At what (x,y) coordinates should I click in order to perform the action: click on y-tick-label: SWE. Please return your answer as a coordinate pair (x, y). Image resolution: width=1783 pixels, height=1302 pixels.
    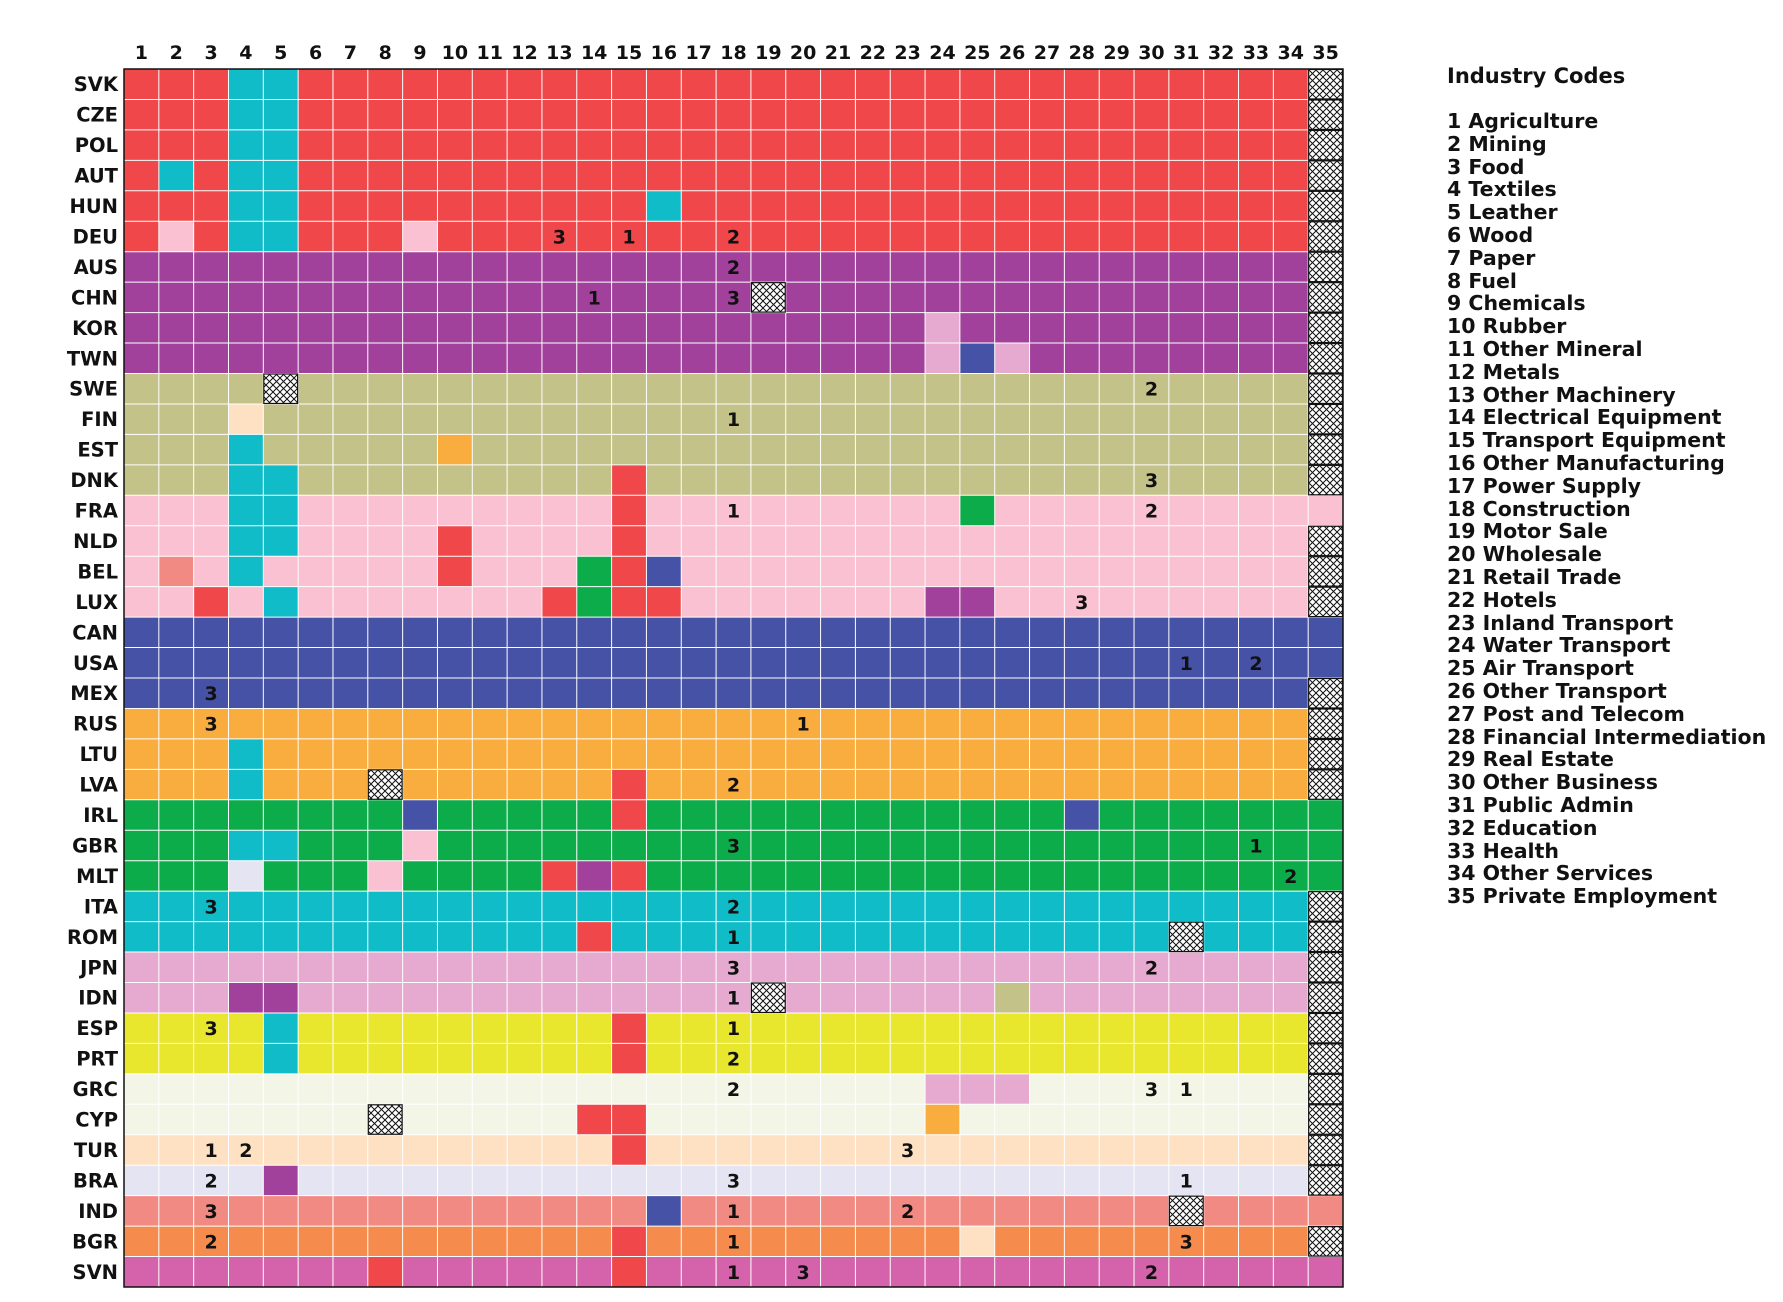
    Looking at the image, I should click on (93, 389).